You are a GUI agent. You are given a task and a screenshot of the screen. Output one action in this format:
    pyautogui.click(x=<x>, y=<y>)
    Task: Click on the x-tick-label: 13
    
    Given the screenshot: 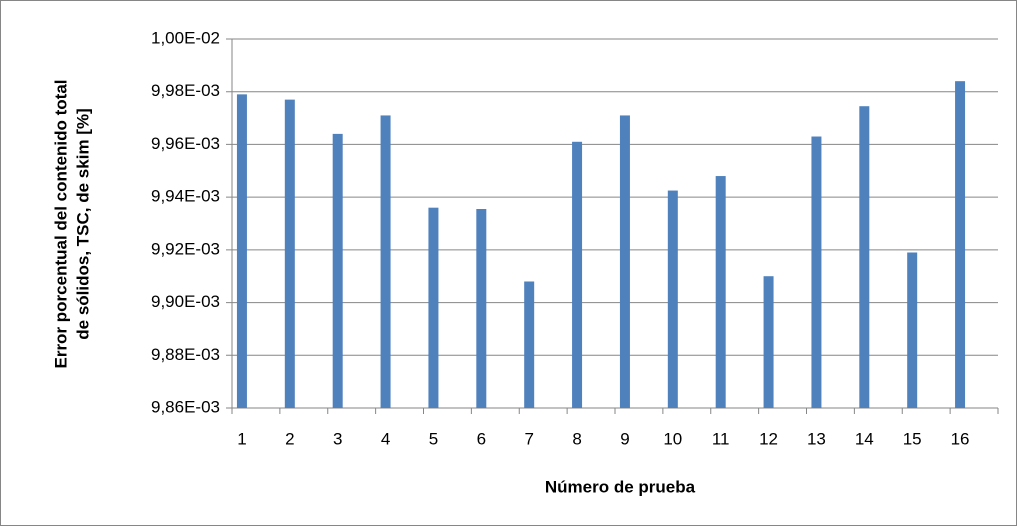 What is the action you would take?
    pyautogui.click(x=816, y=438)
    